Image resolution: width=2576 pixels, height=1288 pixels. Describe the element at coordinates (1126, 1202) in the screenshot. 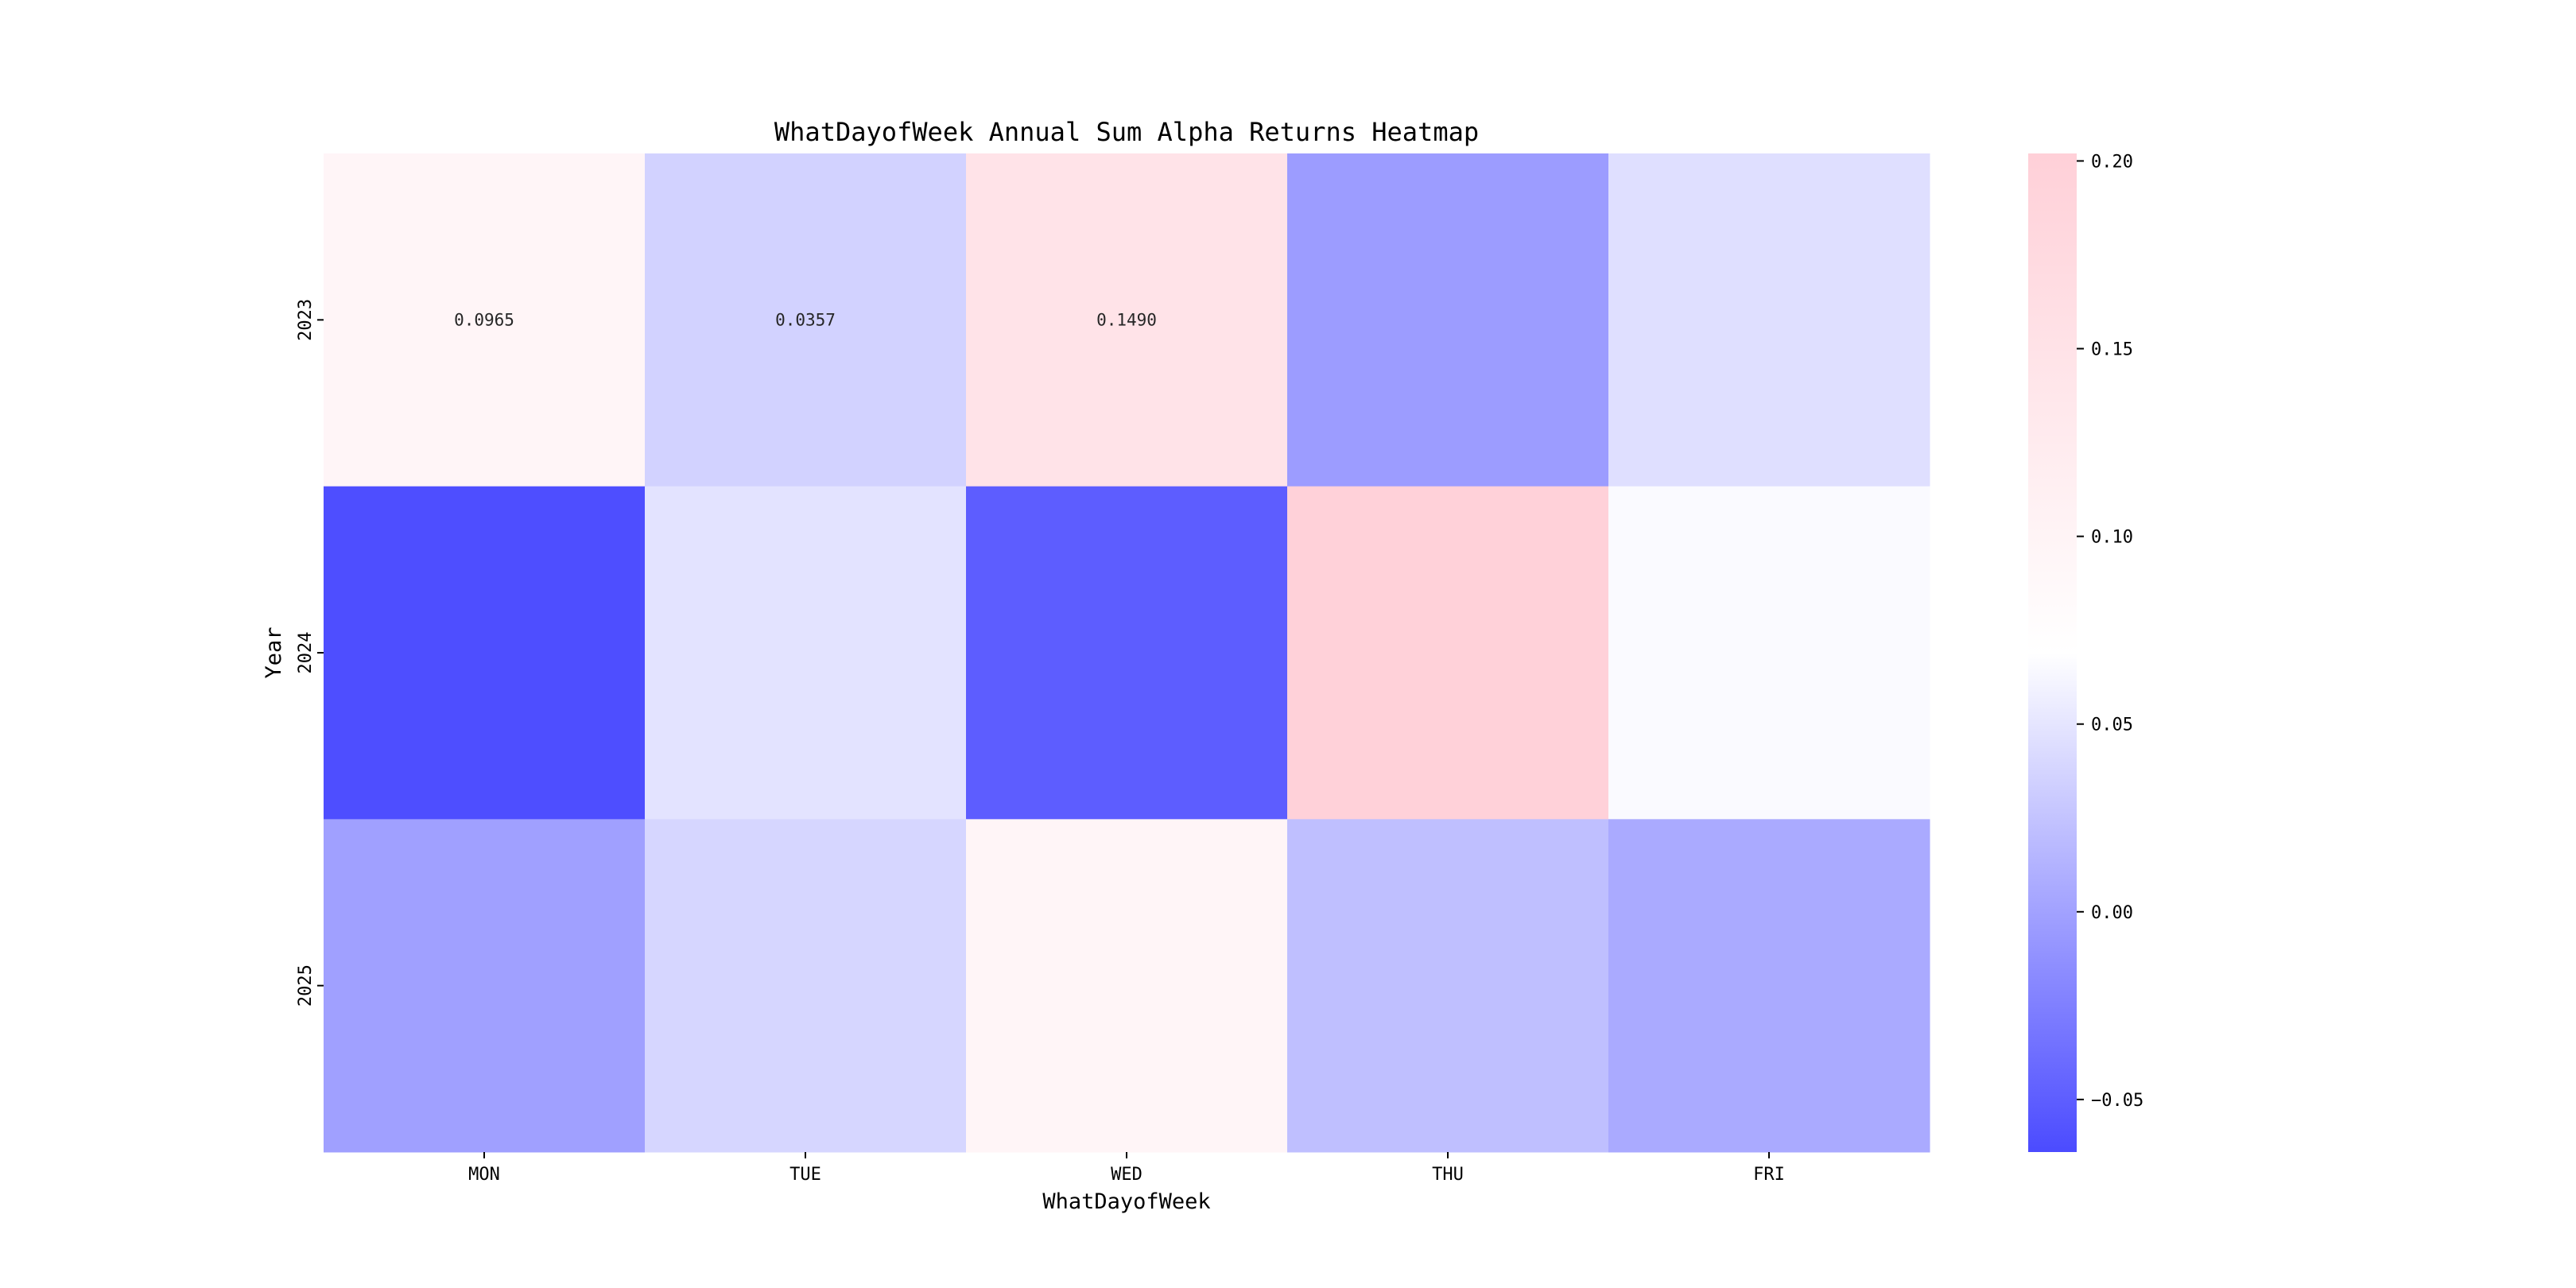

I see `x-axis-label: WhatDayofWeek` at that location.